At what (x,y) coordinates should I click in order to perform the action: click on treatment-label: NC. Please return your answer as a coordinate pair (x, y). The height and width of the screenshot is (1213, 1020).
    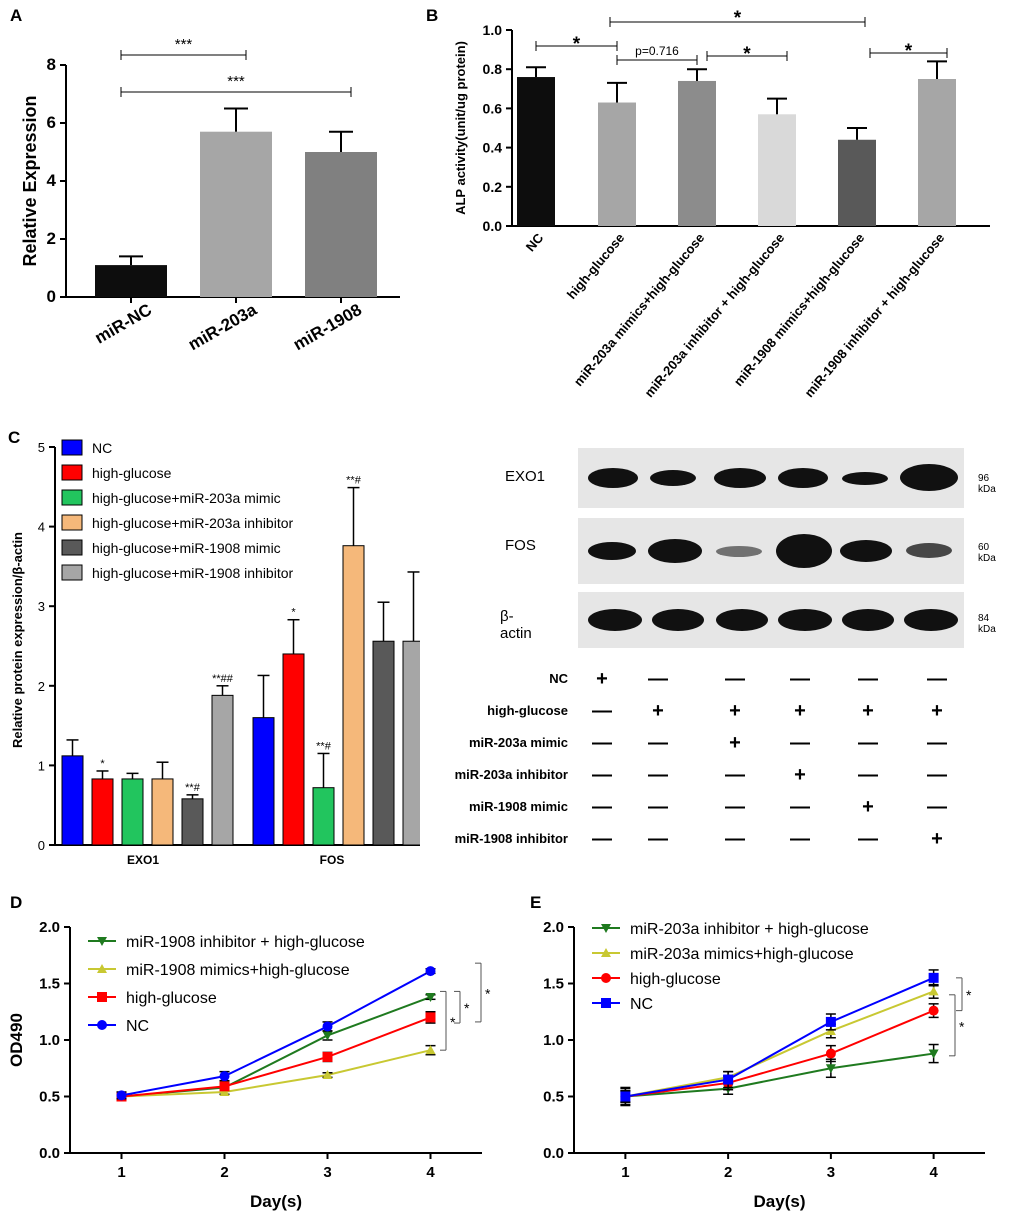
    Looking at the image, I should click on (558, 678).